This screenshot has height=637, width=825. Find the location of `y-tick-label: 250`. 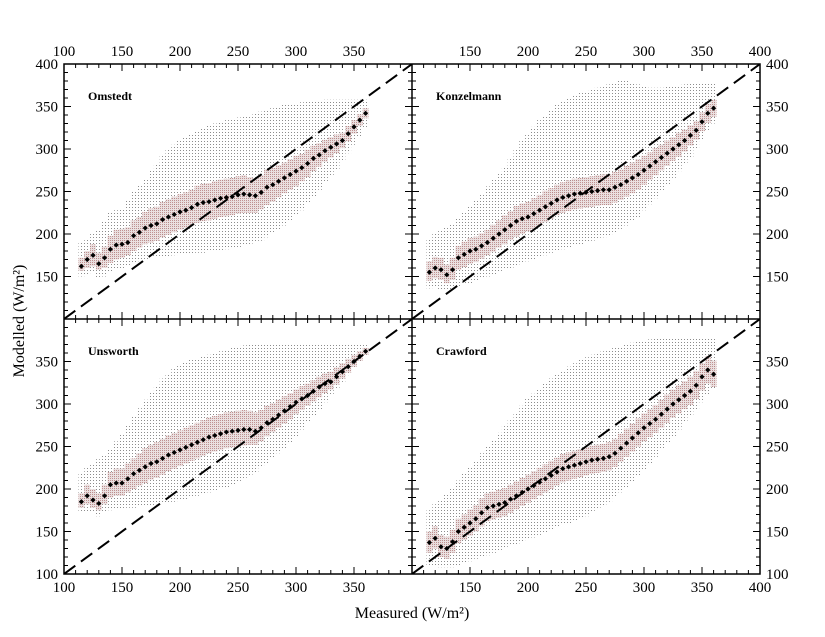

y-tick-label: 250 is located at coordinates (47, 193).